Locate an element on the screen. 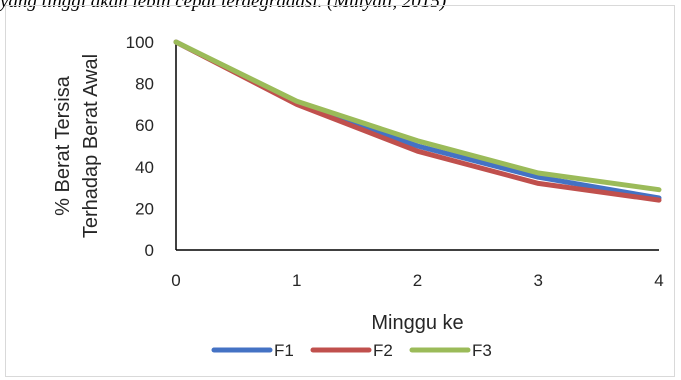  x-axis-title: Minggu ke is located at coordinates (417, 323).